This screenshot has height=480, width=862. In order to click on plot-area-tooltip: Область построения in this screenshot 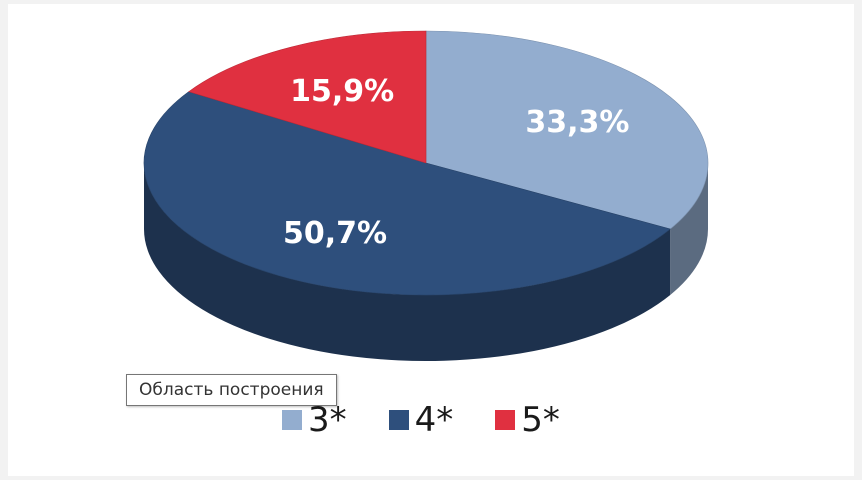, I will do `click(231, 390)`.